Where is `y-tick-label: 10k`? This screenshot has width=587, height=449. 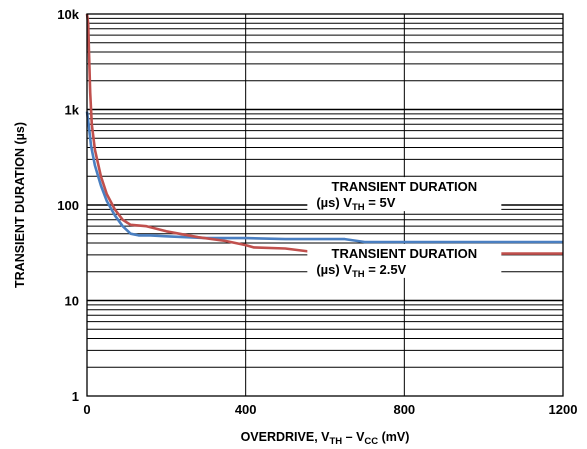
y-tick-label: 10k is located at coordinates (68, 14).